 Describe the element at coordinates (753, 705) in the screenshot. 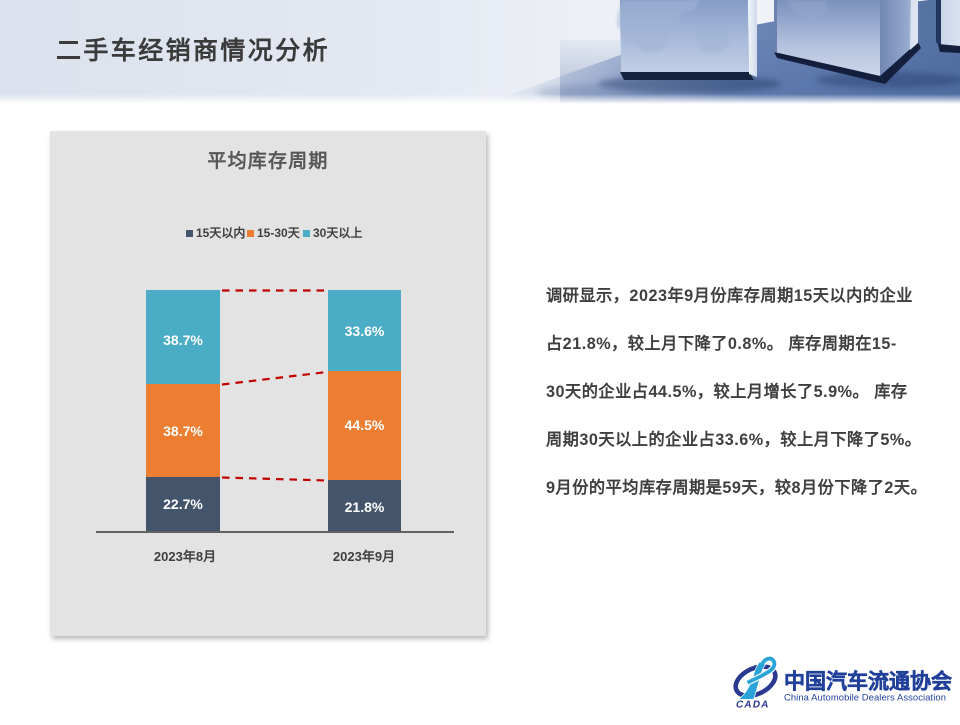

I see `svg-text: CADA` at that location.